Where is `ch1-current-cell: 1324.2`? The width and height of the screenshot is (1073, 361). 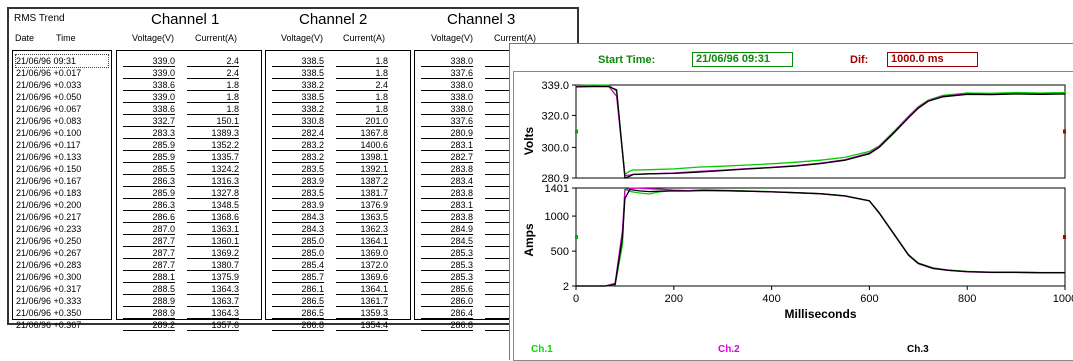 ch1-current-cell: 1324.2 is located at coordinates (213, 169).